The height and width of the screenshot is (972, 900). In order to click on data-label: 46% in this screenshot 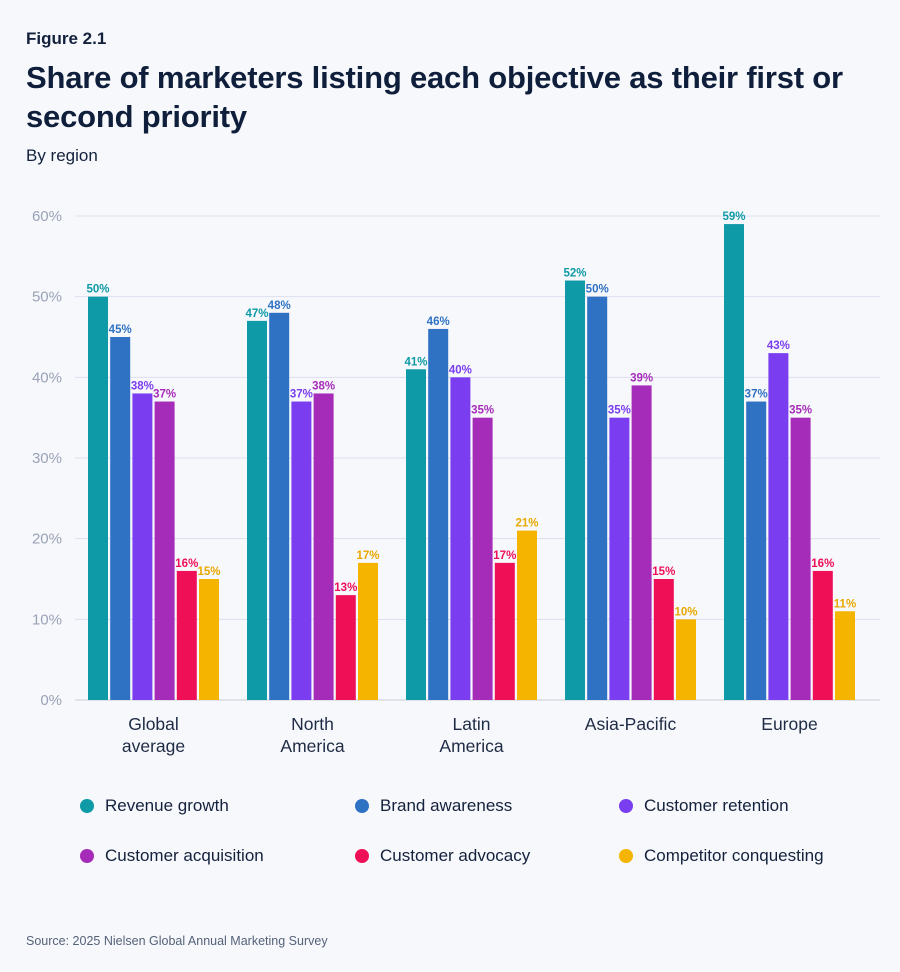, I will do `click(438, 322)`.